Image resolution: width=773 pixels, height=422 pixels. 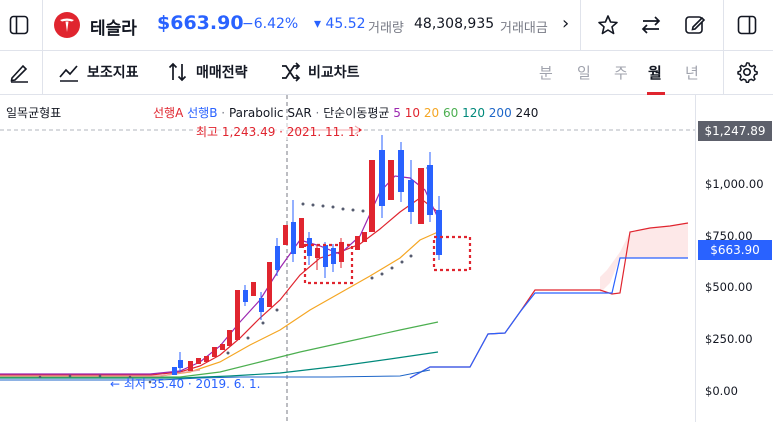 What do you see at coordinates (113, 29) in the screenshot?
I see `symbol-name: 테슬라` at bounding box center [113, 29].